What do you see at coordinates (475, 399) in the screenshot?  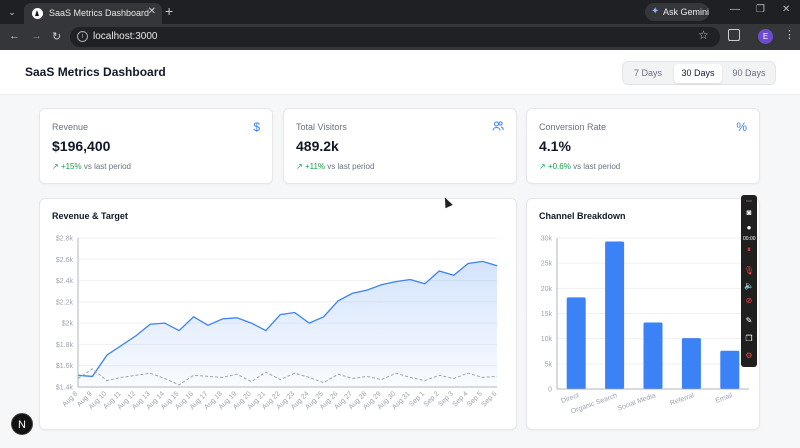 I see `x-tick-label: Sep 5` at bounding box center [475, 399].